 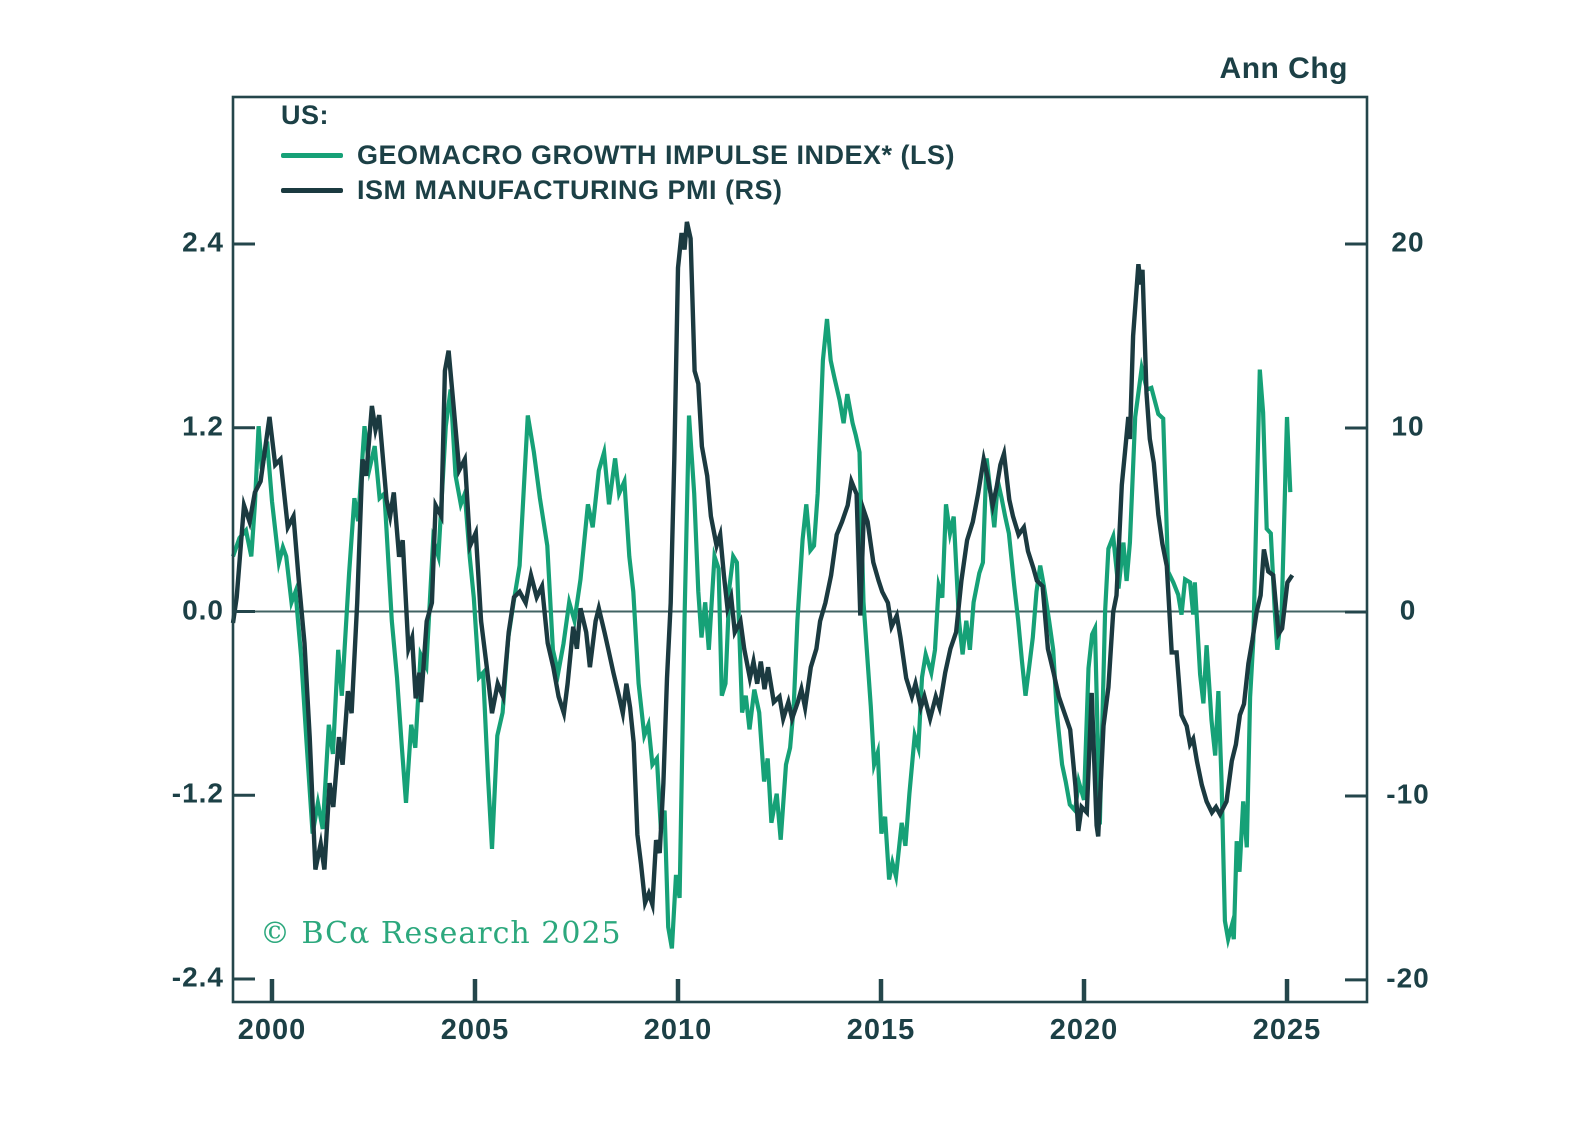 I want to click on x-axis-tick-label: 2020, so click(x=1084, y=1030).